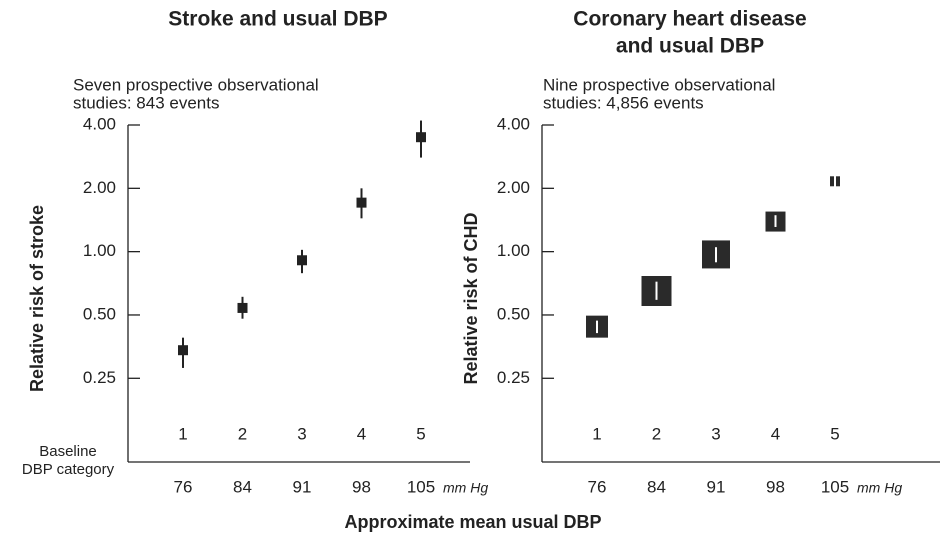  I want to click on chart-title: Coronary heart disease, so click(689, 19).